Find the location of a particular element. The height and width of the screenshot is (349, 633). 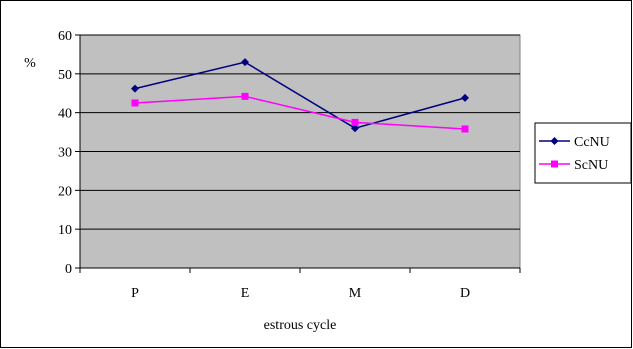

legend: CcNU ScNU is located at coordinates (583, 153).